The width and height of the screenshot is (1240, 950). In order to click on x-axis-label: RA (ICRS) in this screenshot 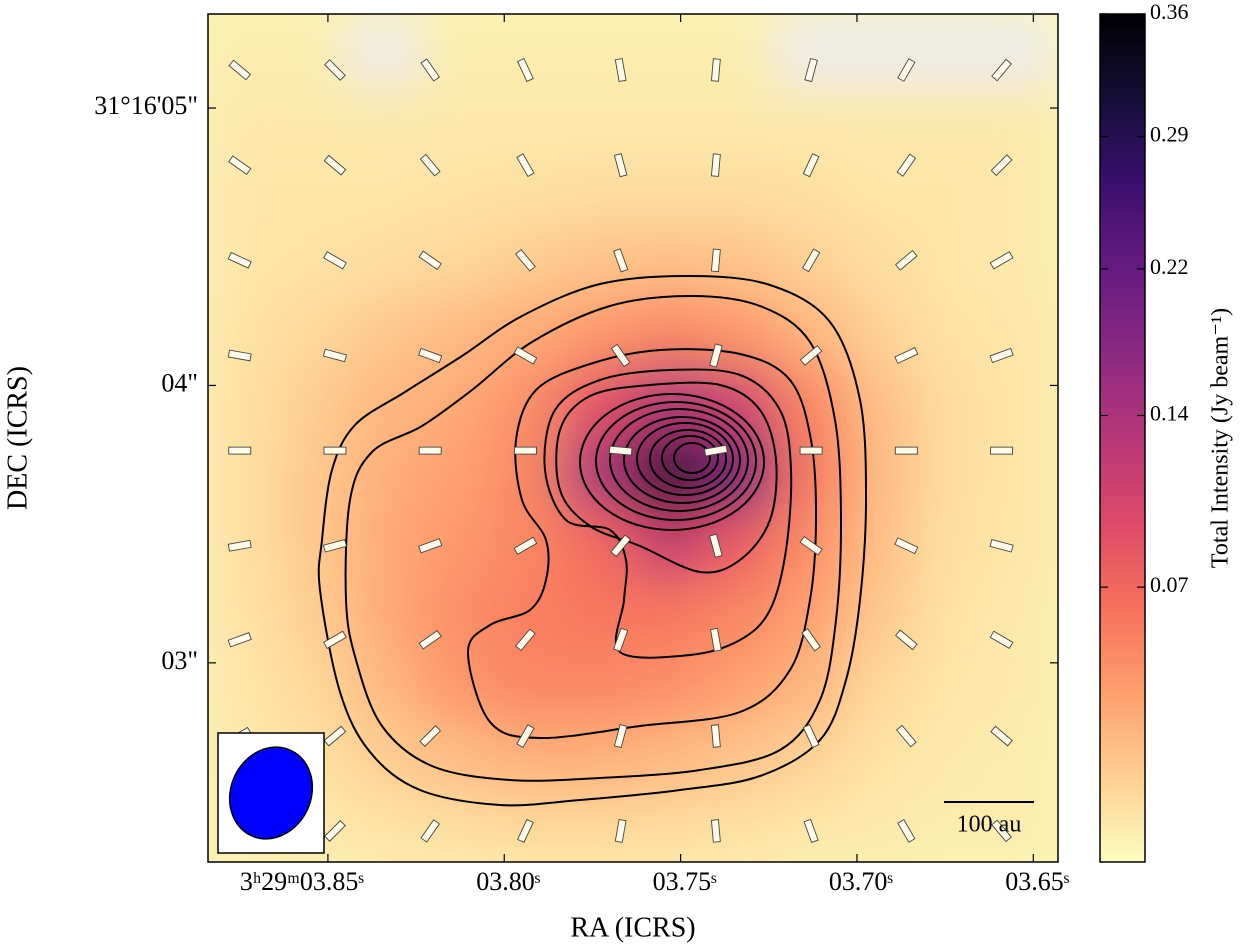, I will do `click(632, 927)`.